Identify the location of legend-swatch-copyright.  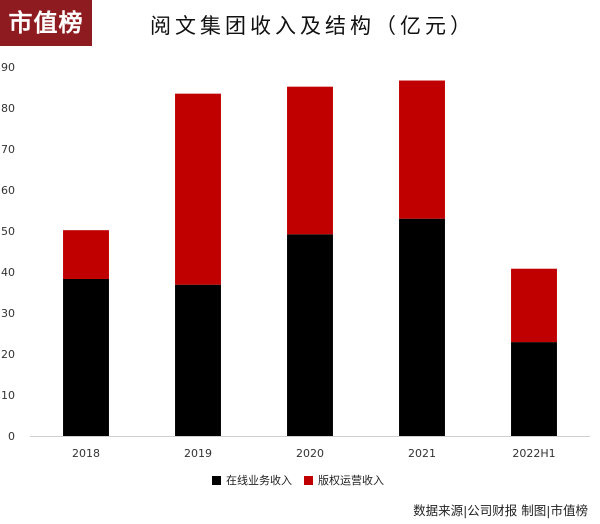
(308, 480).